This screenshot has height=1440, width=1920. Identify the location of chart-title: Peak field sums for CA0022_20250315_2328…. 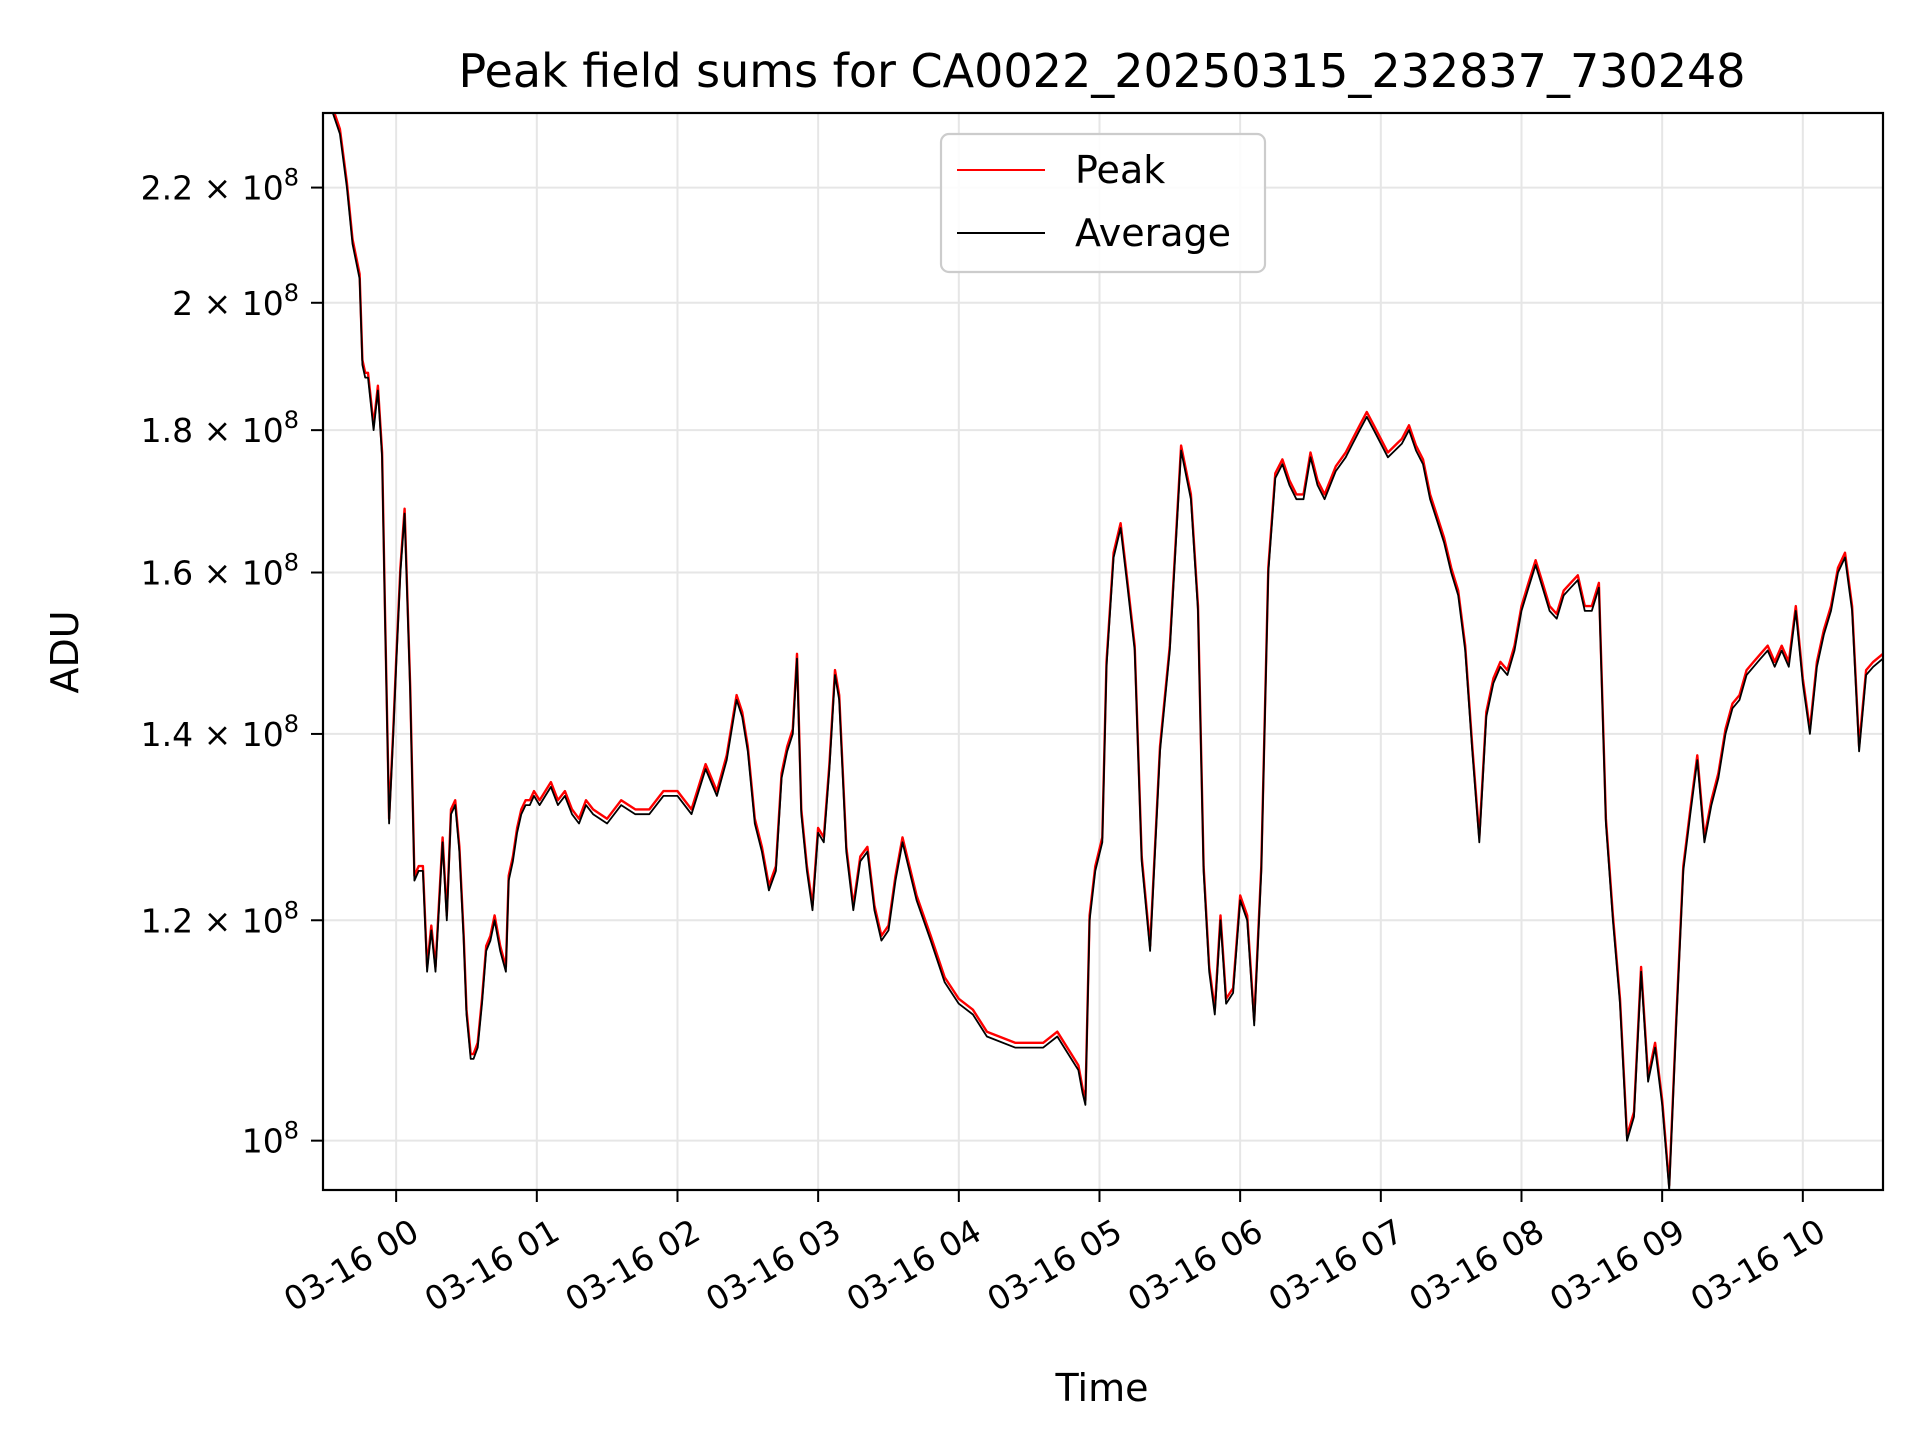
(1101, 71).